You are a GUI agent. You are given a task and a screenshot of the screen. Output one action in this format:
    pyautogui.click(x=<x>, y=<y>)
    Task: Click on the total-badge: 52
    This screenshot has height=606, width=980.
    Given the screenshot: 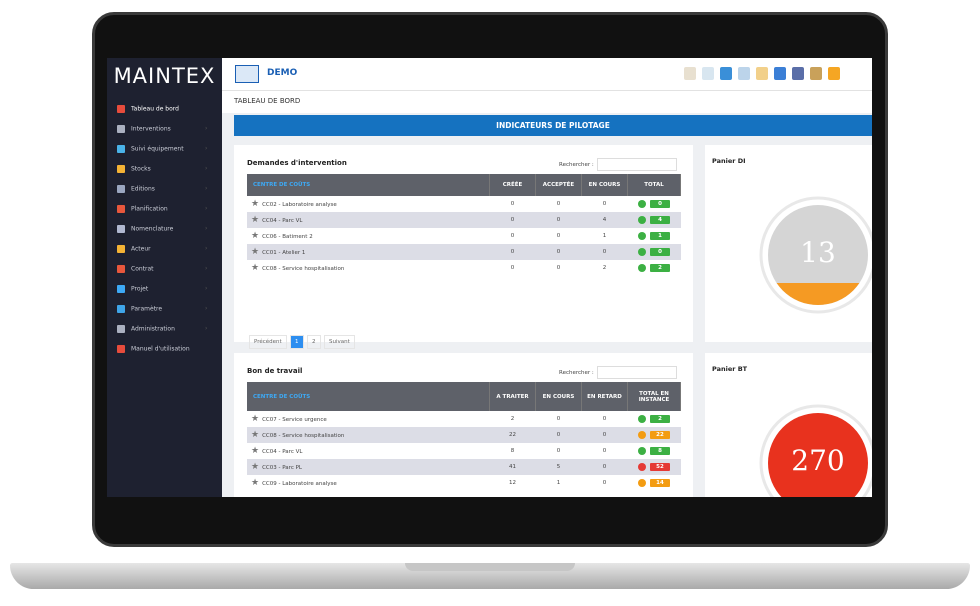 What is the action you would take?
    pyautogui.click(x=660, y=467)
    